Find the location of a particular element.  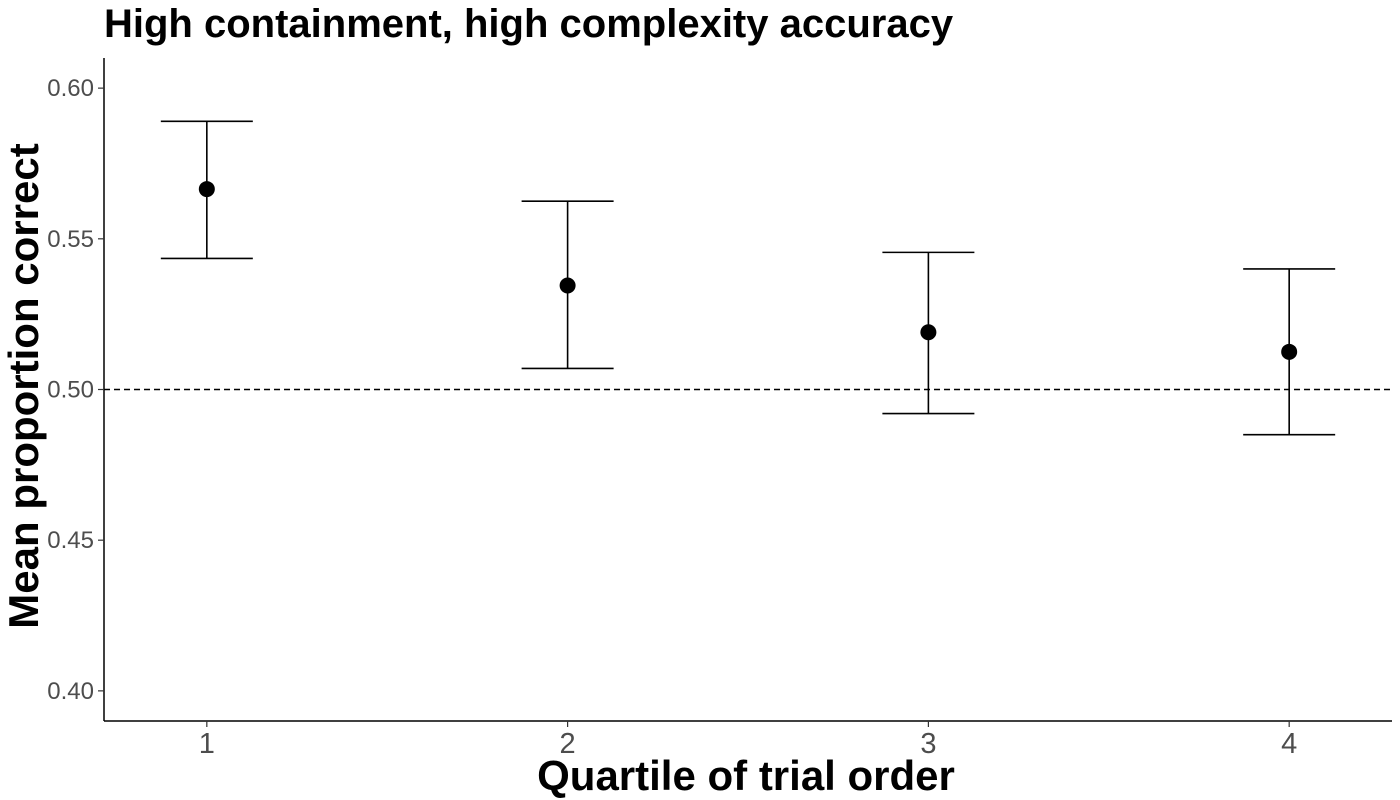

x-tick-label: 2 is located at coordinates (568, 744).